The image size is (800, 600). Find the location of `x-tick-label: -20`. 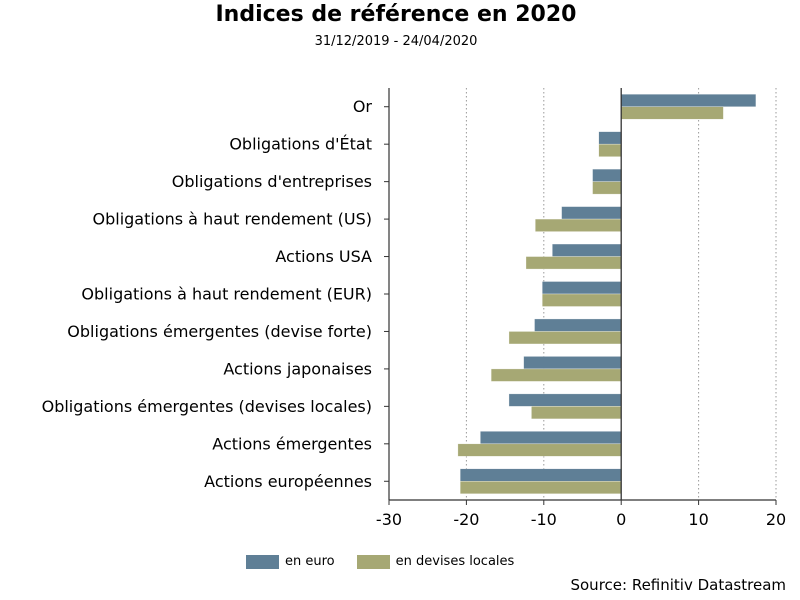

x-tick-label: -20 is located at coordinates (466, 519).